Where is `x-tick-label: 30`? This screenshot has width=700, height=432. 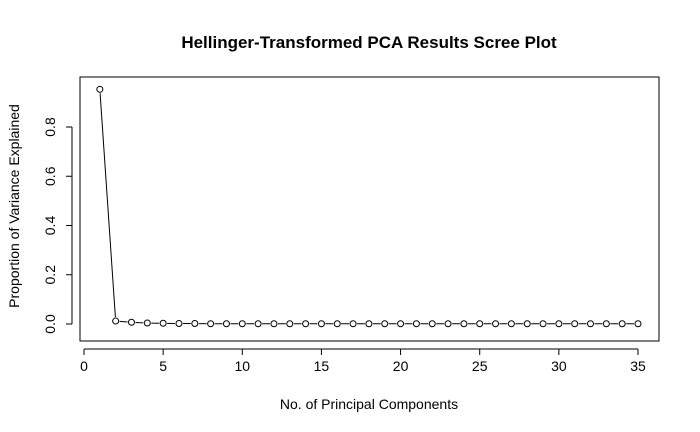 x-tick-label: 30 is located at coordinates (559, 366).